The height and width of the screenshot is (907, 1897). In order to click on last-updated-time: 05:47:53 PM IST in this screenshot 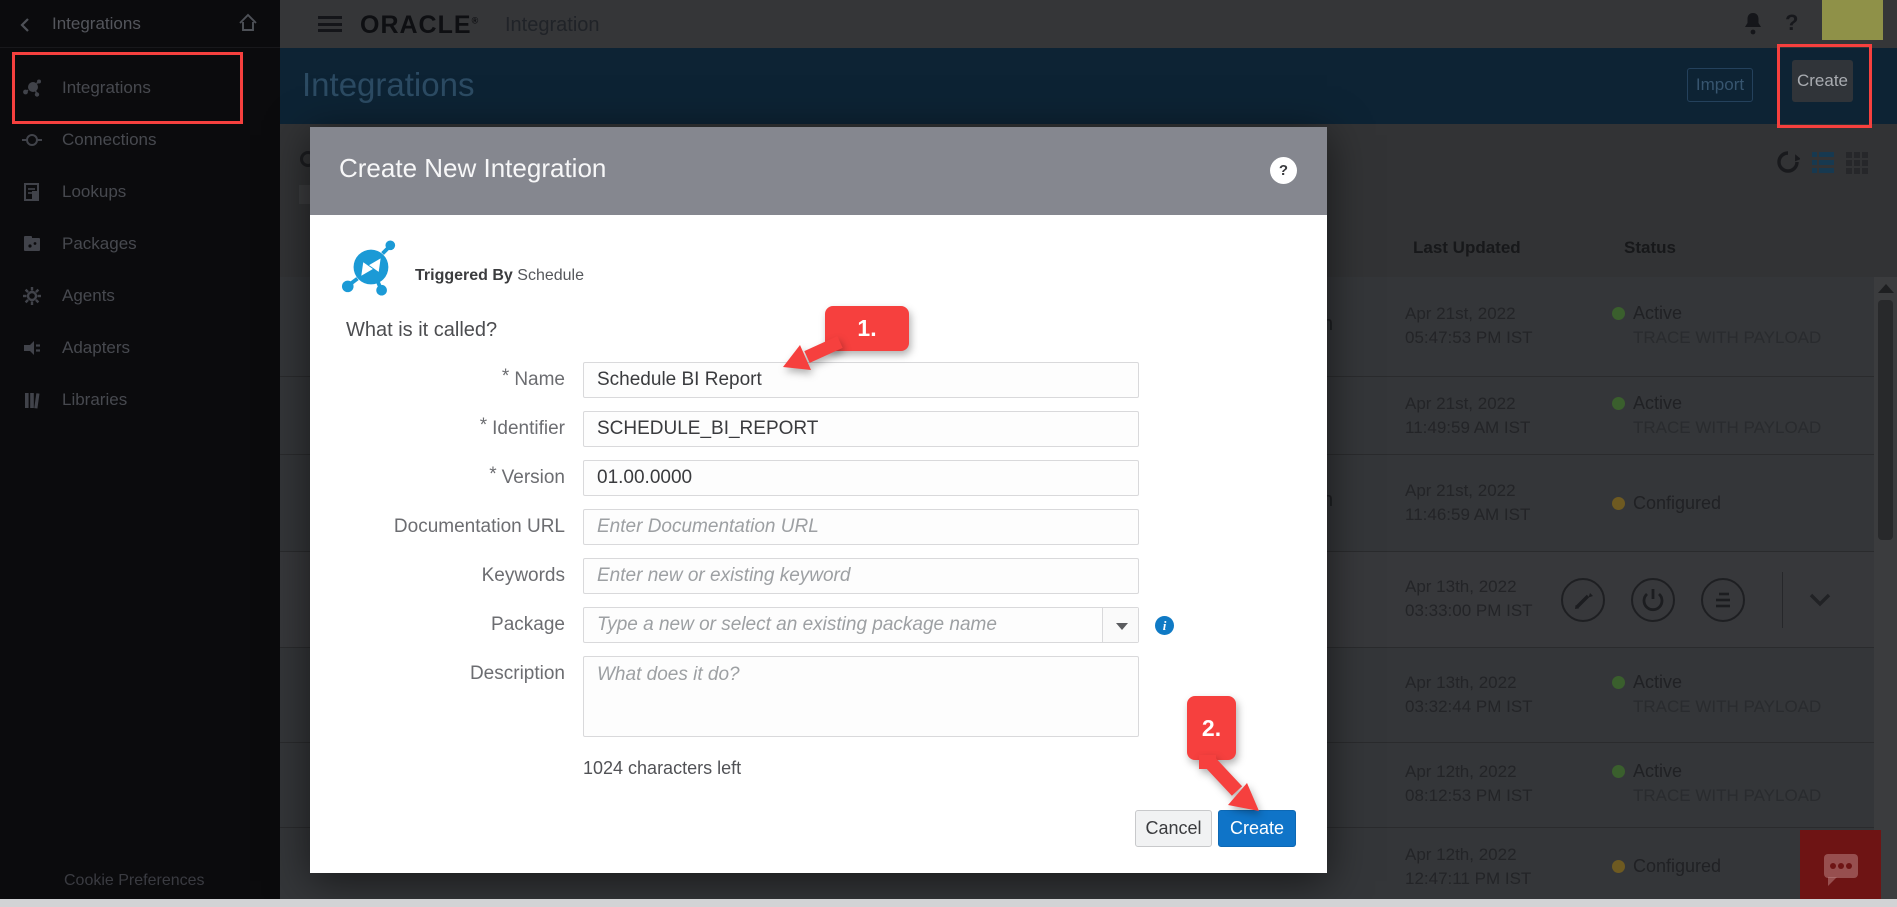, I will do `click(1469, 337)`.